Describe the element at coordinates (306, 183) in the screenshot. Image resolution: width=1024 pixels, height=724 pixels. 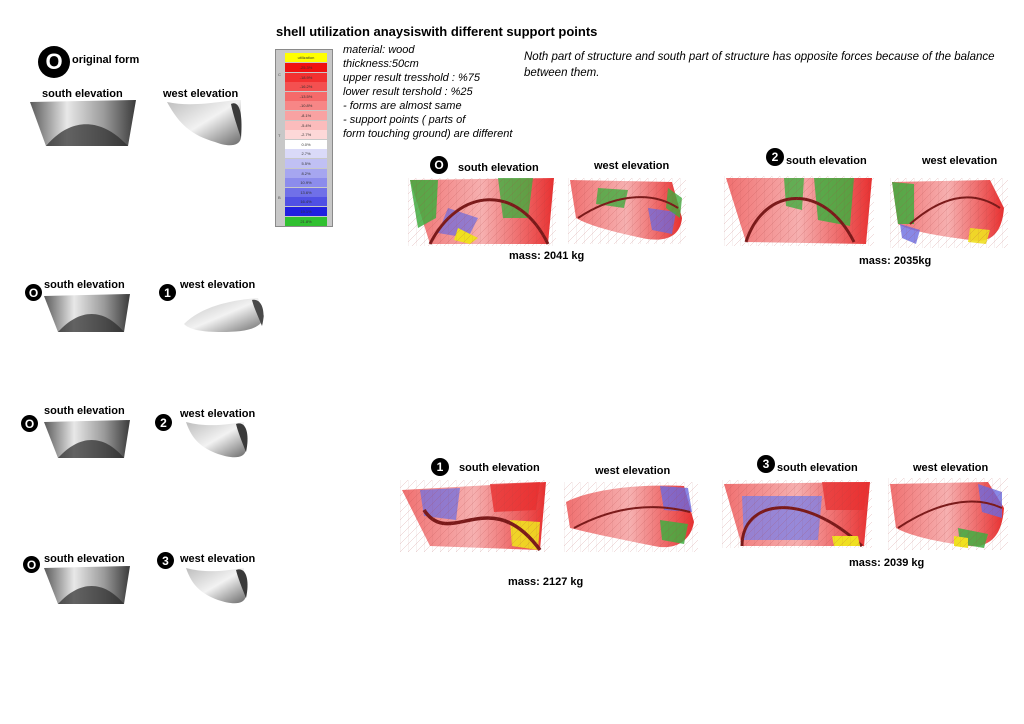
I see `legend-row: 10.9%` at that location.